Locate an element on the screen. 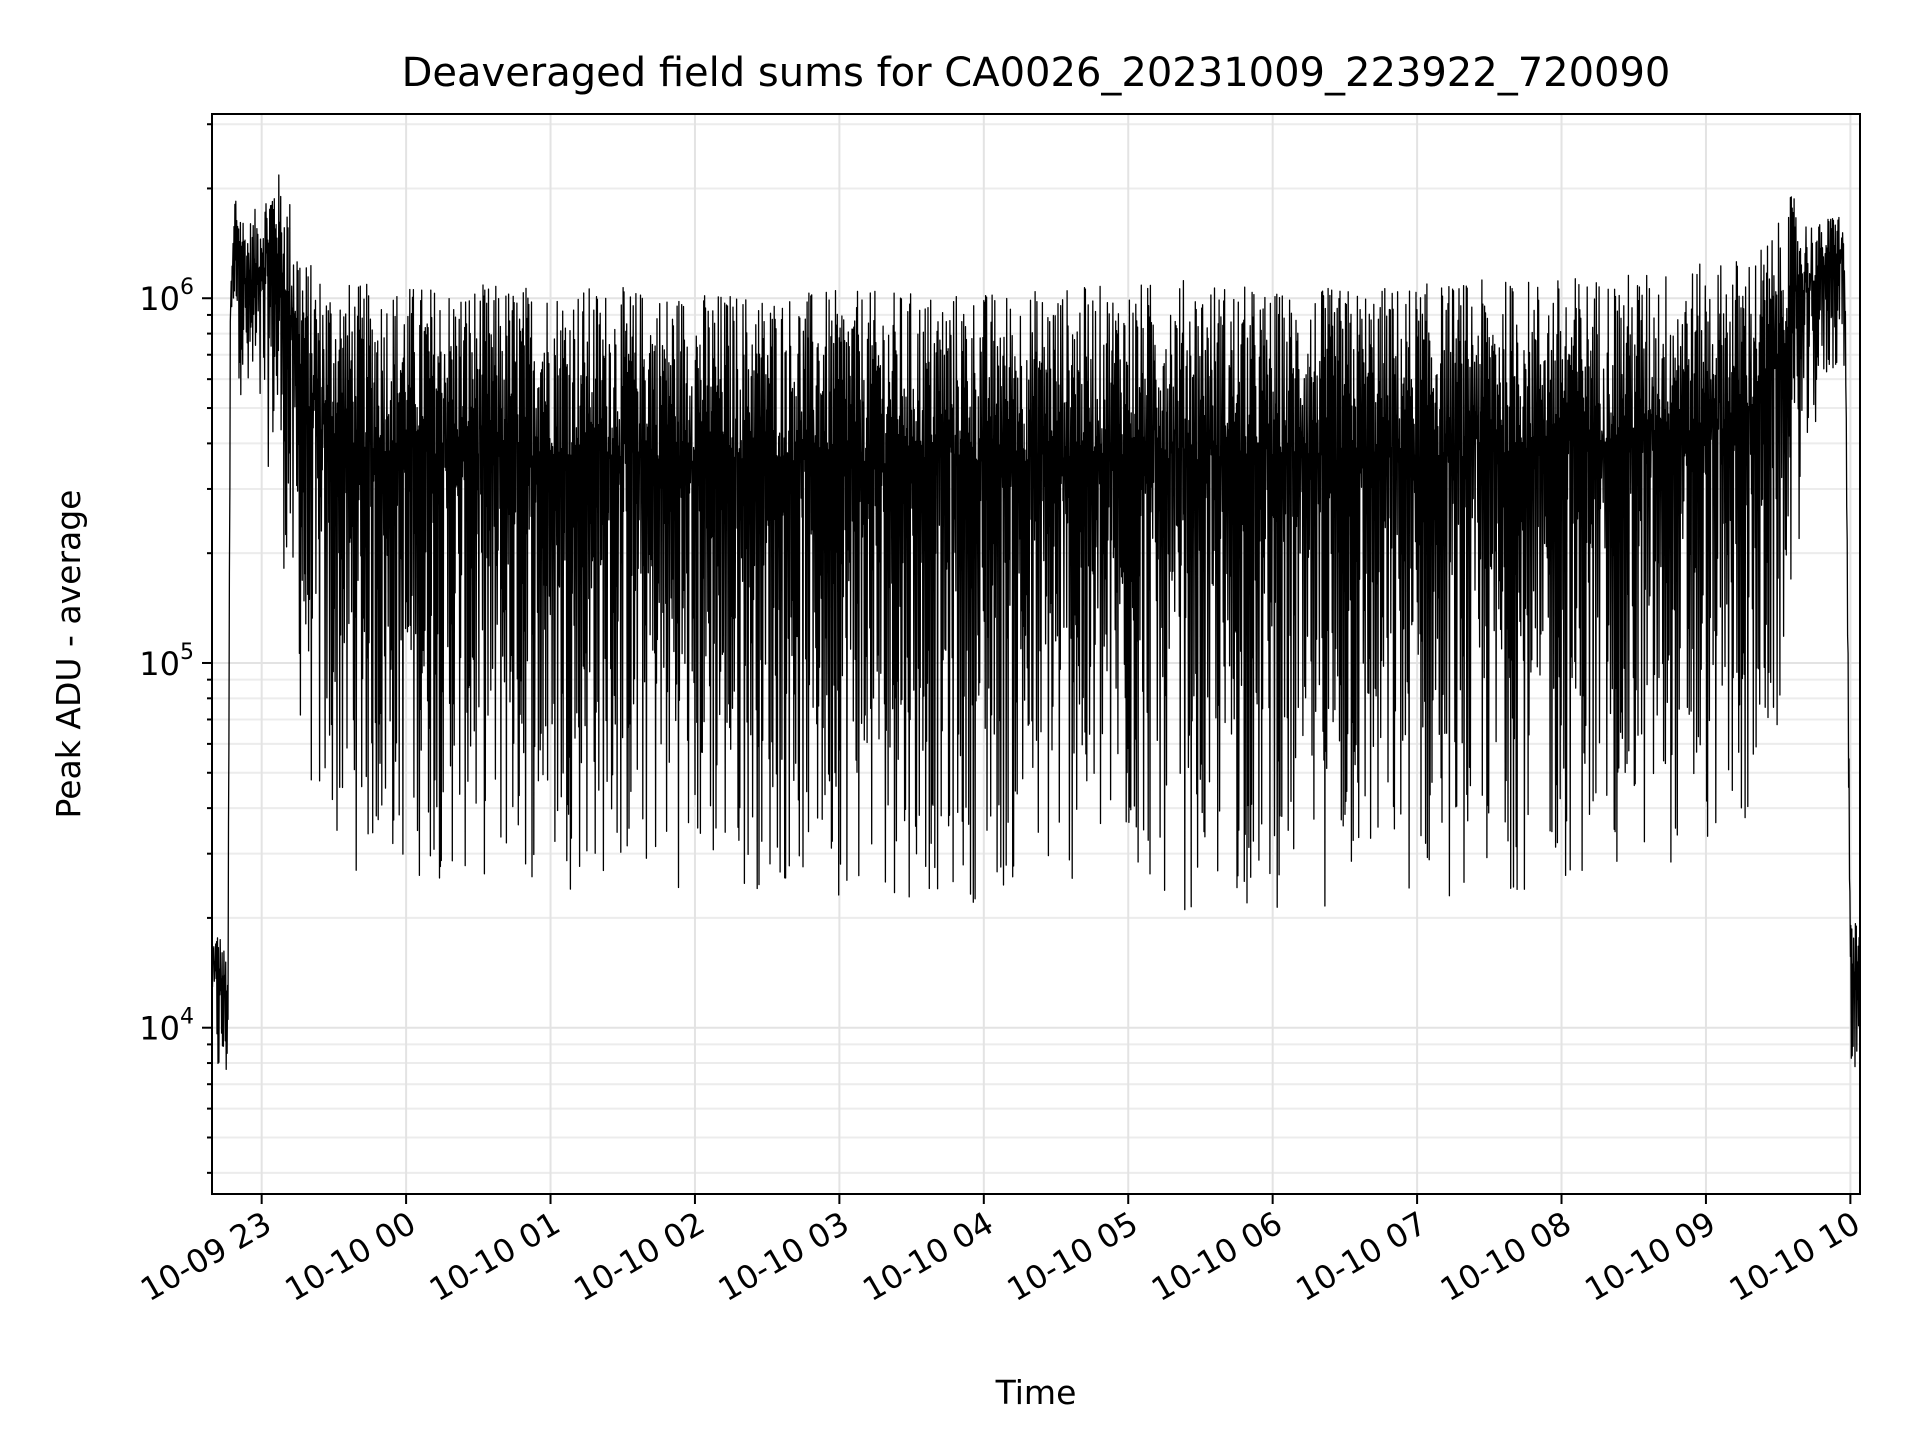 This screenshot has width=1920, height=1440. x-tick-label: 10-10 06 is located at coordinates (1217, 1256).